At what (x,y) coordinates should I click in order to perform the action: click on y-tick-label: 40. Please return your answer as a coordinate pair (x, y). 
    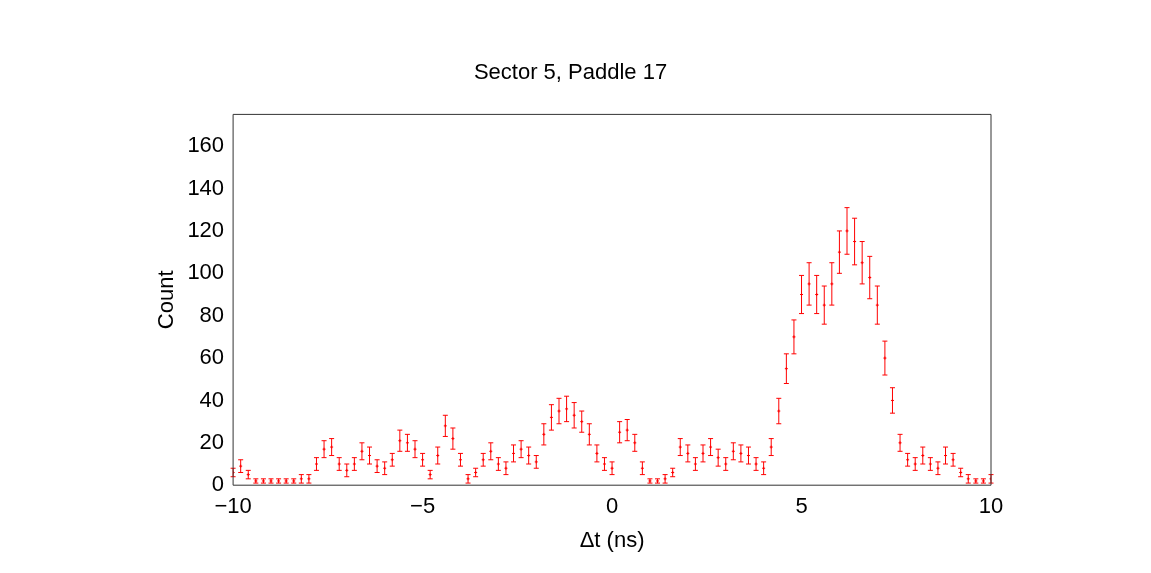
    Looking at the image, I should click on (212, 399).